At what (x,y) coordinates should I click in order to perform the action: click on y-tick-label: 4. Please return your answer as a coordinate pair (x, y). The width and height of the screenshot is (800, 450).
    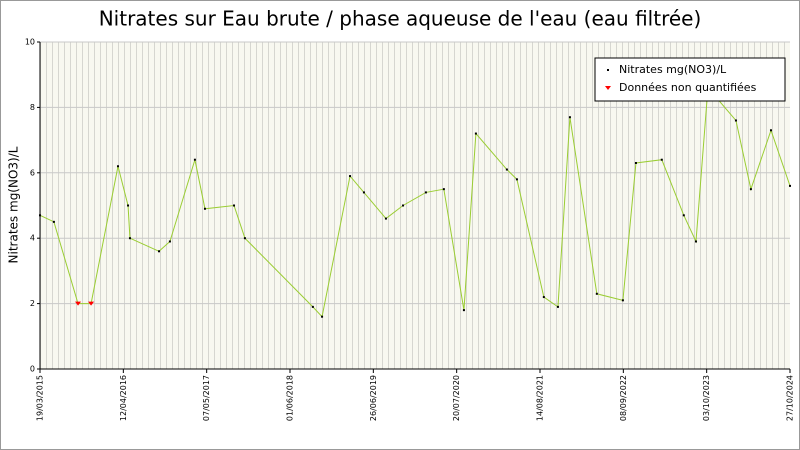
    Looking at the image, I should click on (32, 238).